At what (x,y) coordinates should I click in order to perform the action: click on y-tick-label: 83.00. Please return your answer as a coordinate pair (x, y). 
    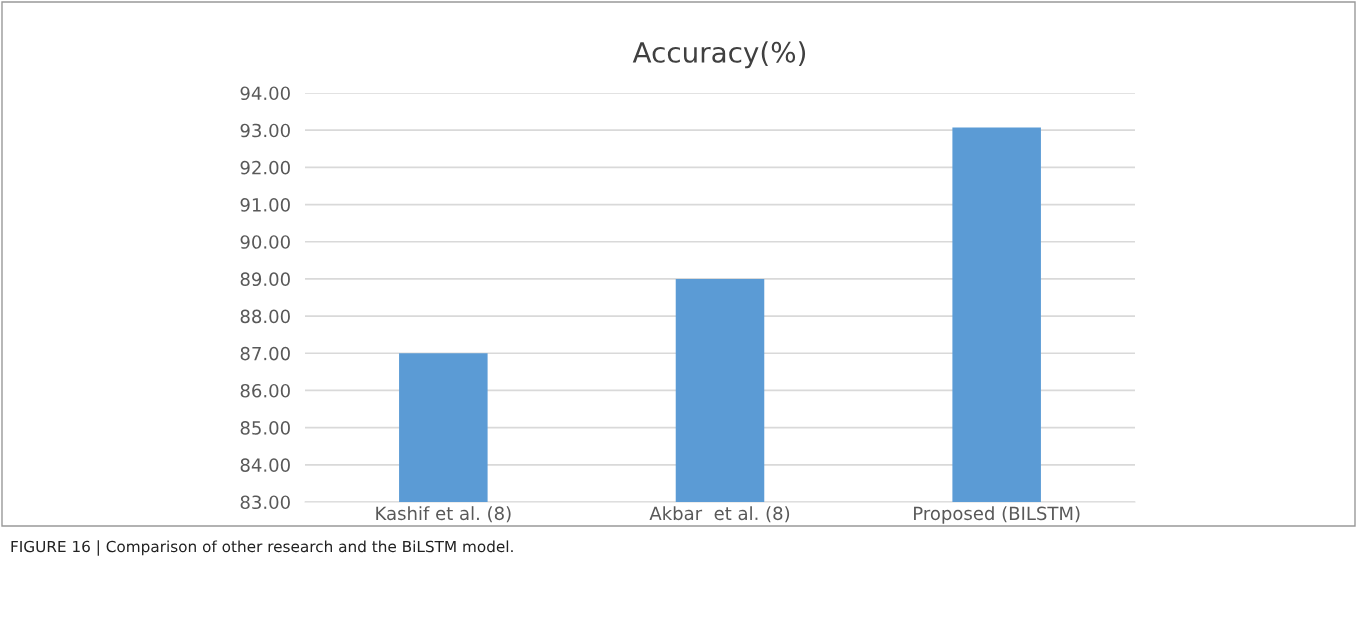
    Looking at the image, I should click on (265, 502).